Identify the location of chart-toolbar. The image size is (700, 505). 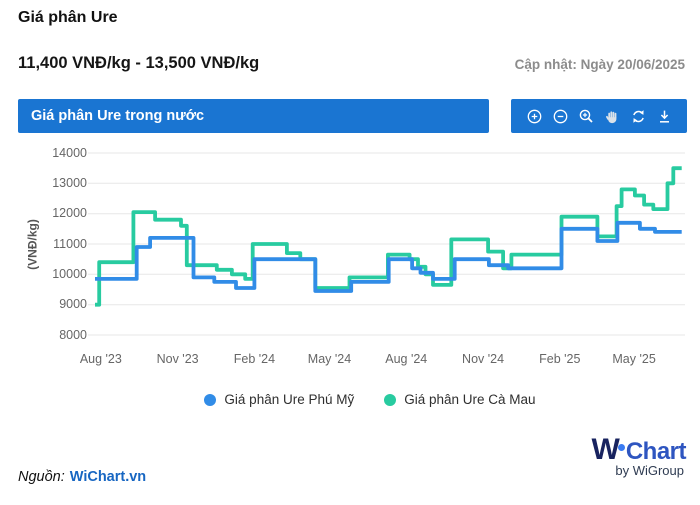
(599, 116).